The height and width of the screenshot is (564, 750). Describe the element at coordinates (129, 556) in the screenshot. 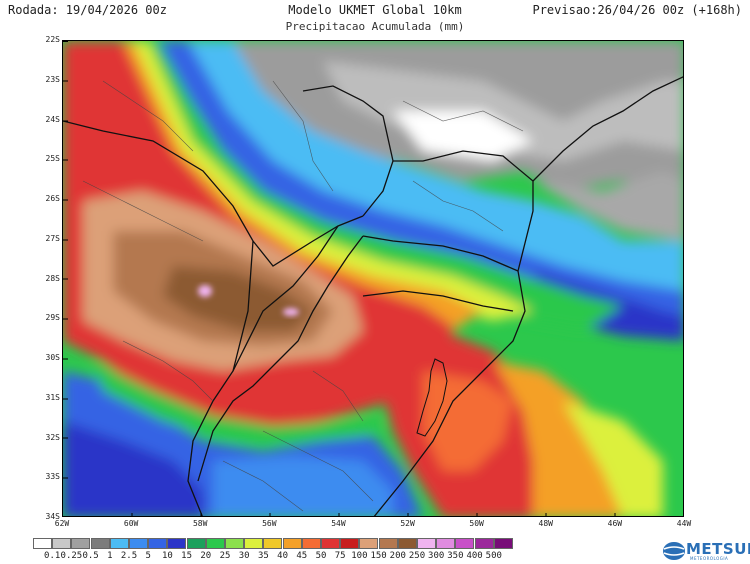

I see `legend-tick-label: 2.5` at that location.